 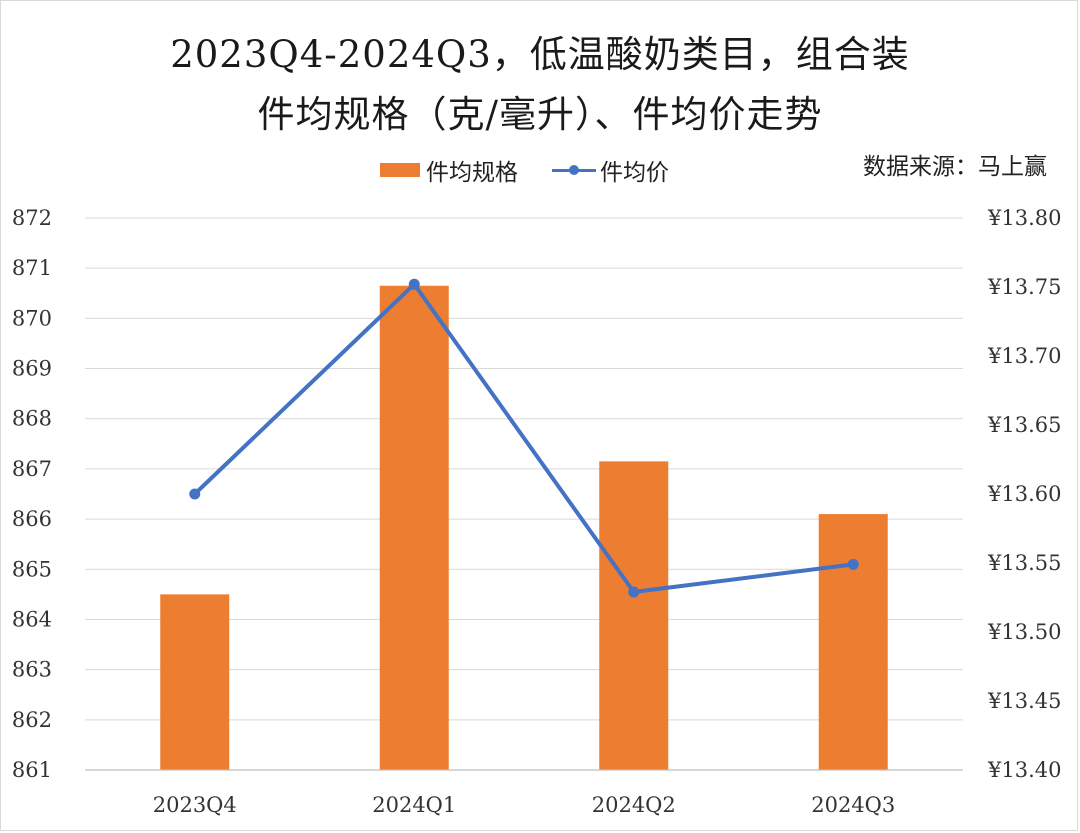 I want to click on chart-legend: 件均规格 件均价, so click(x=541, y=170).